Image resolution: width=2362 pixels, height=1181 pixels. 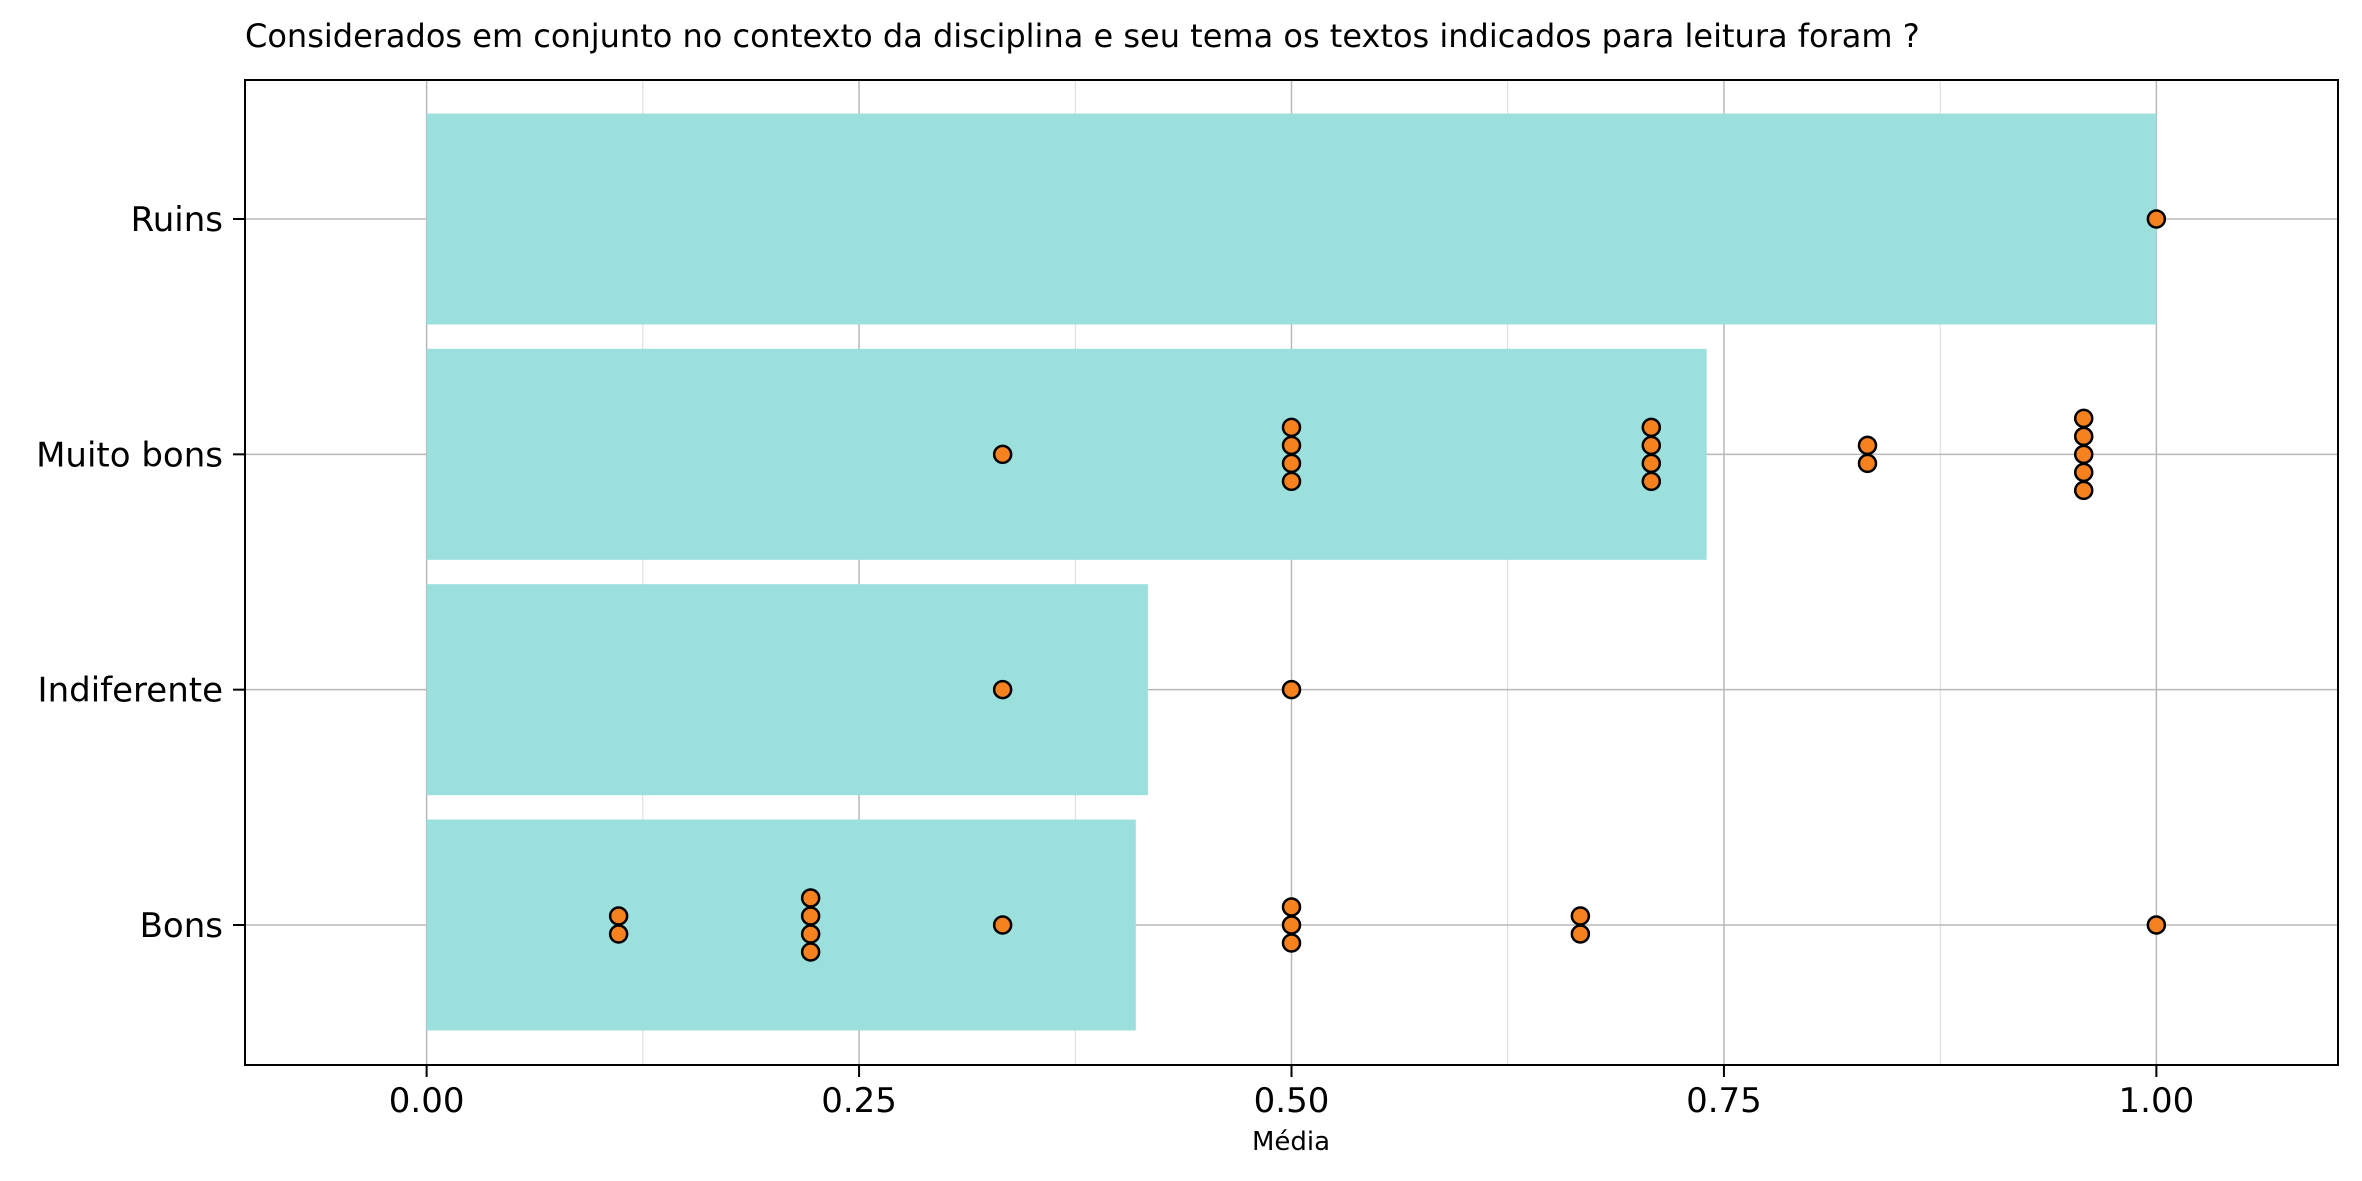 What do you see at coordinates (1291, 1142) in the screenshot?
I see `x-axis-label: Média` at bounding box center [1291, 1142].